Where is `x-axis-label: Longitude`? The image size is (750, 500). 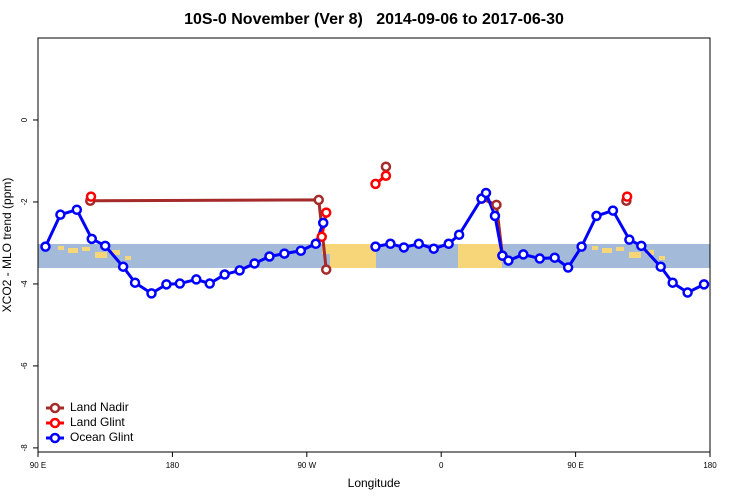 x-axis-label: Longitude is located at coordinates (374, 483).